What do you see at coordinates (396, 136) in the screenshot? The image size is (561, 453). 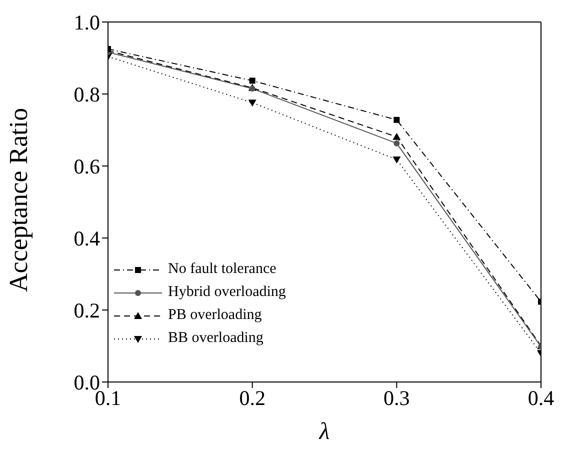 I see `point` at bounding box center [396, 136].